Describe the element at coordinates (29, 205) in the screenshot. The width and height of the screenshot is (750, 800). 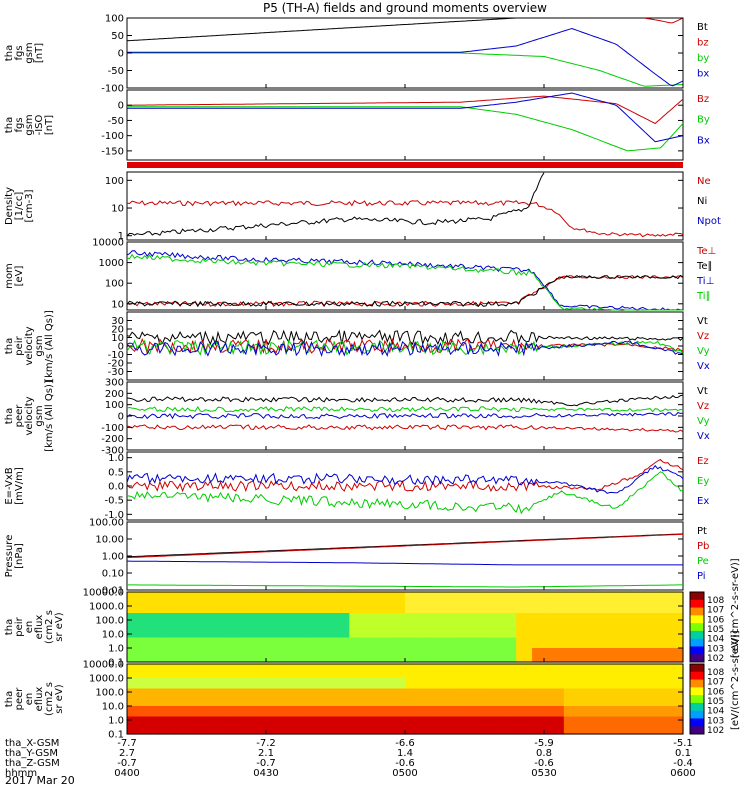
I see `y-axis-label: [cm-3]` at that location.